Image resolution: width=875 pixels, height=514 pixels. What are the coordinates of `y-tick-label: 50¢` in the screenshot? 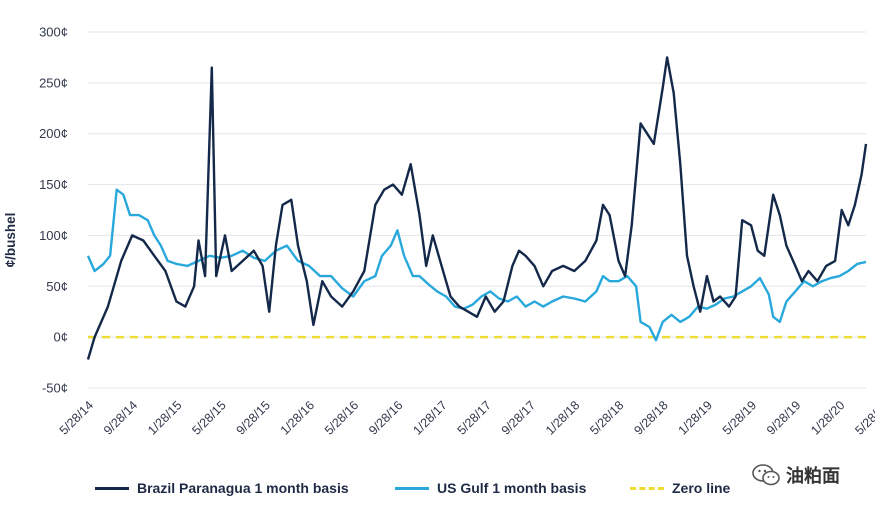 It's located at (57, 286).